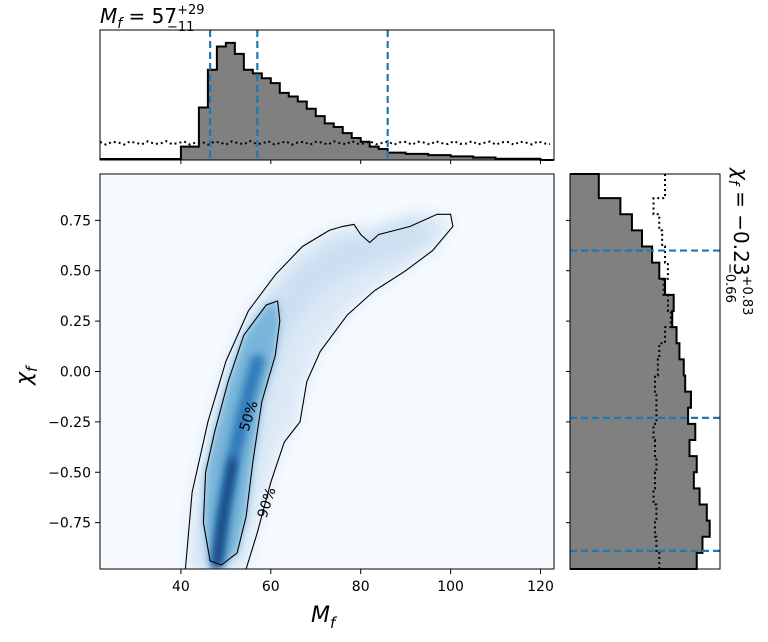  I want to click on y-axis-label: χf, so click(26, 375).